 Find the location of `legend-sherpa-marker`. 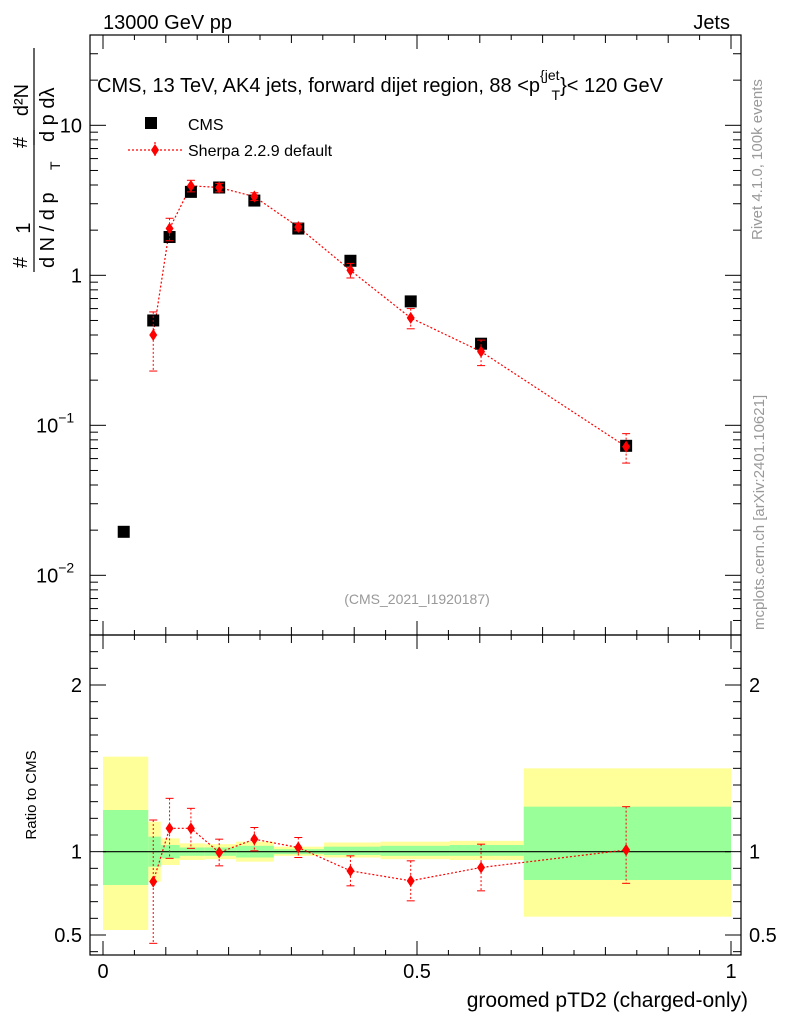

legend-sherpa-marker is located at coordinates (155, 150).